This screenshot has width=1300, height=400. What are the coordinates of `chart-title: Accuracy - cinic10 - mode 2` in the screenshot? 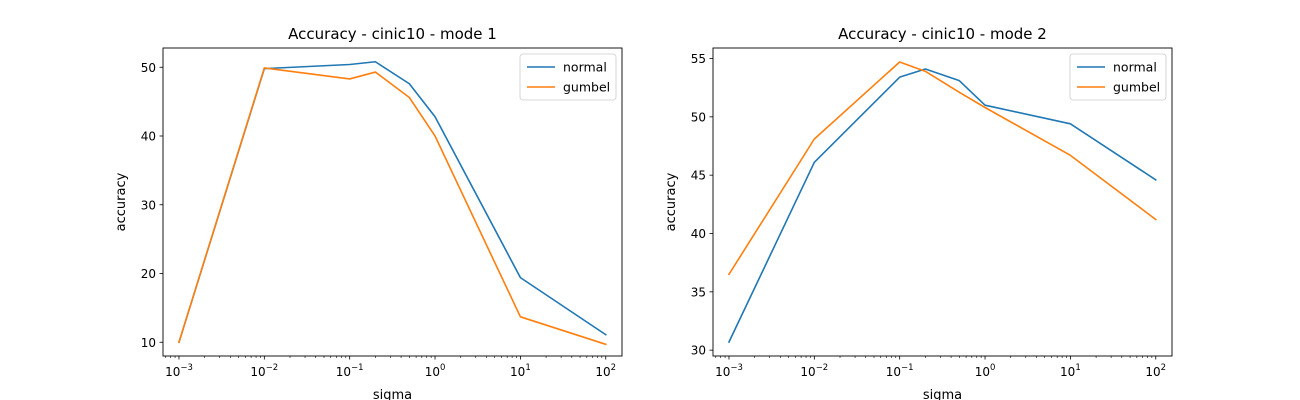 It's located at (942, 34).